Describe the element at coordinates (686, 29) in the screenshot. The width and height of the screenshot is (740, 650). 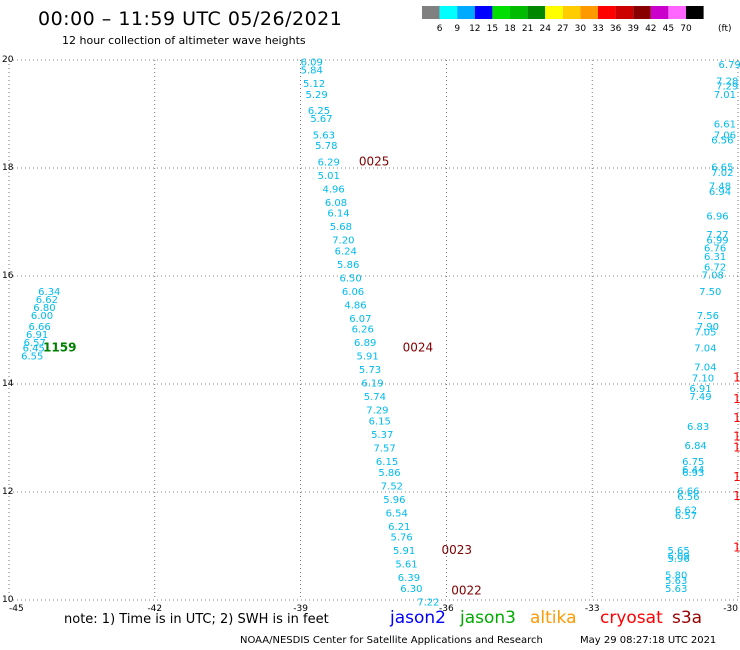
I see `legend-label: 70` at that location.